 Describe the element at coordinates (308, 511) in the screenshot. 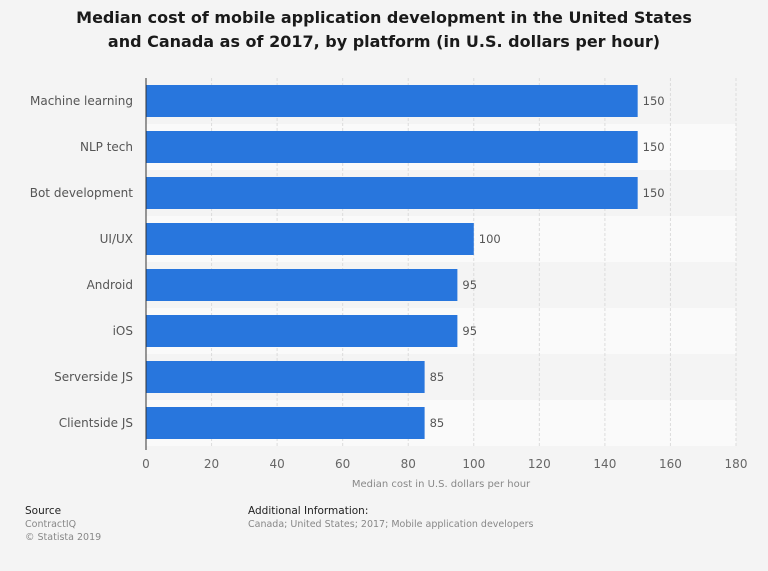

I see `additional-info-label: Additional Information:` at that location.